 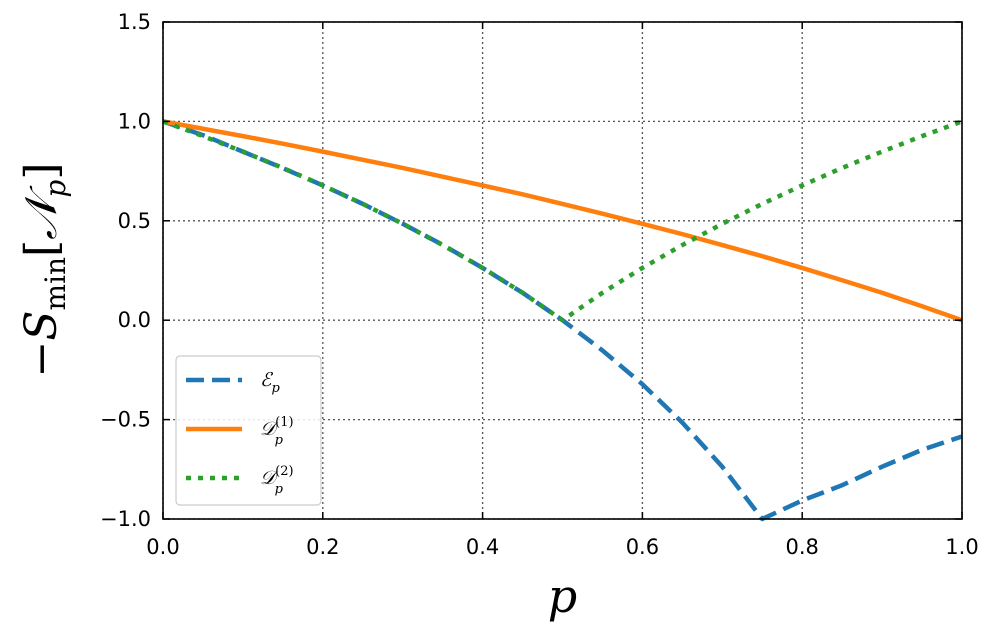 What do you see at coordinates (162, 547) in the screenshot?
I see `x-tick-label-0: 0.0` at bounding box center [162, 547].